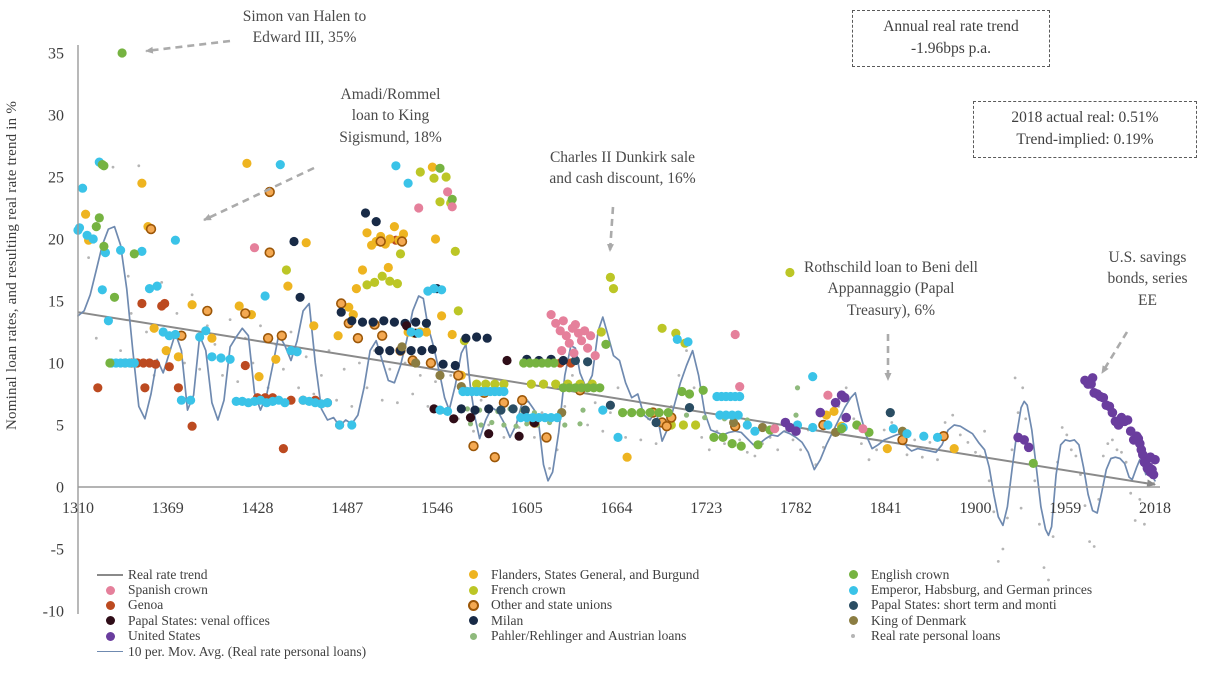  I want to click on chart-annotation-simon-van-halen-to: Simon van Halen to Edward III, 35%, so click(304, 27).